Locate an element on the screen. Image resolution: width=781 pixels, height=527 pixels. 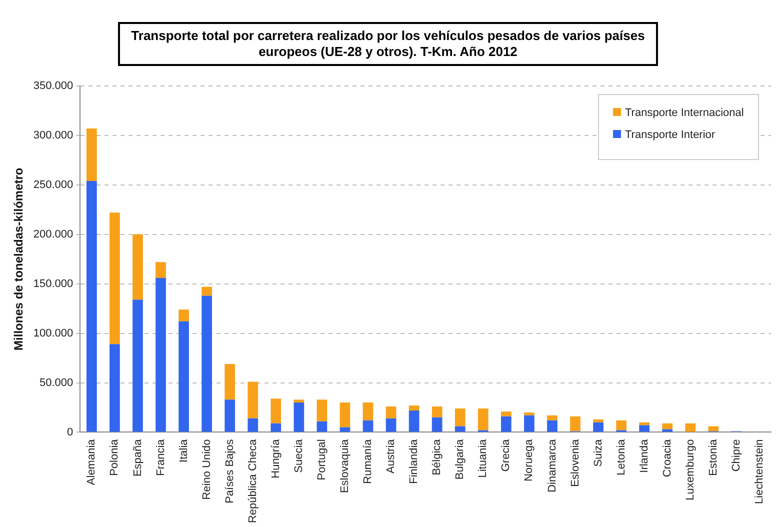
y-tick-label: 350.000 is located at coordinates (53, 86).